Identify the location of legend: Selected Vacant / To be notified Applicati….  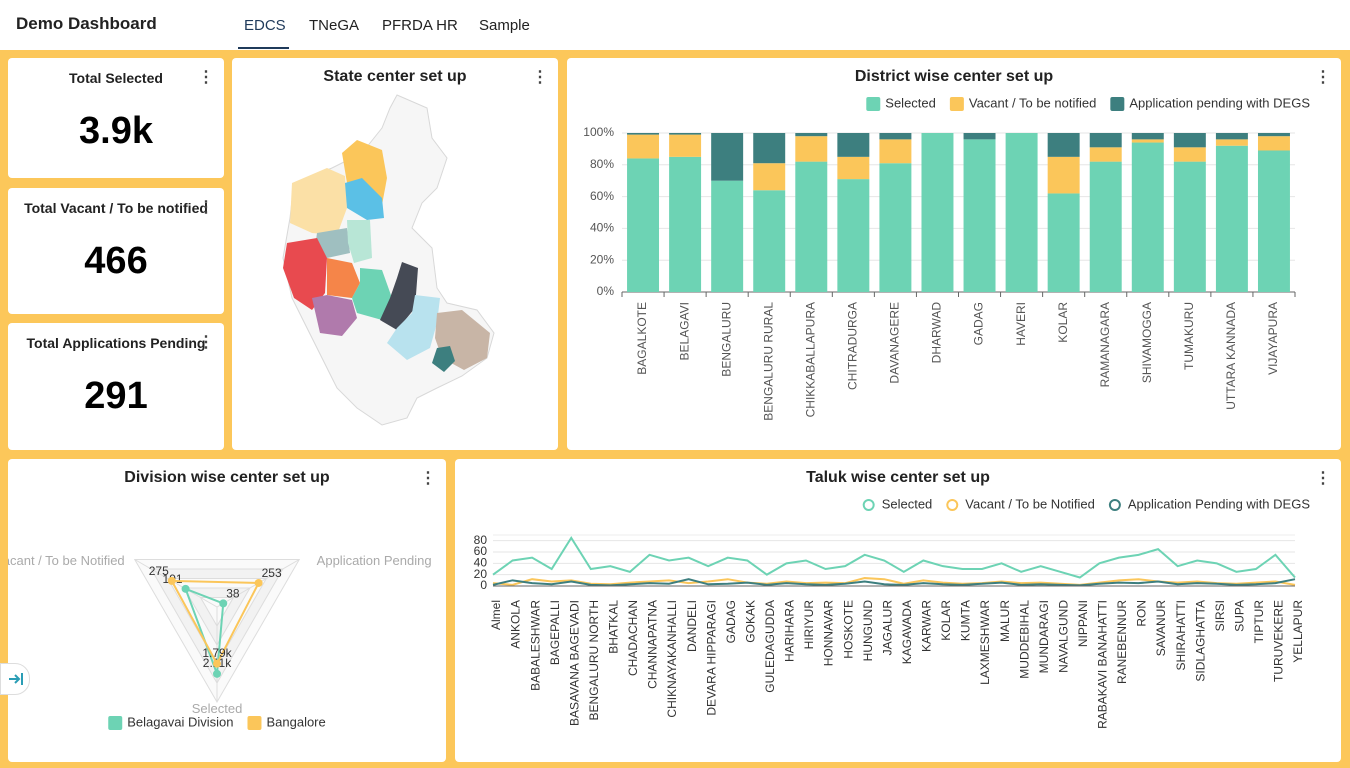
(1088, 103).